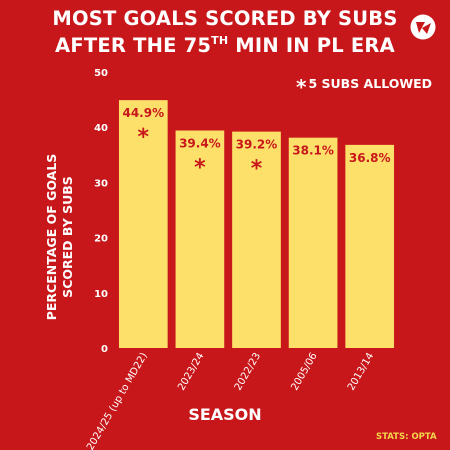  I want to click on bar-value-label: 39.2%, so click(257, 145).